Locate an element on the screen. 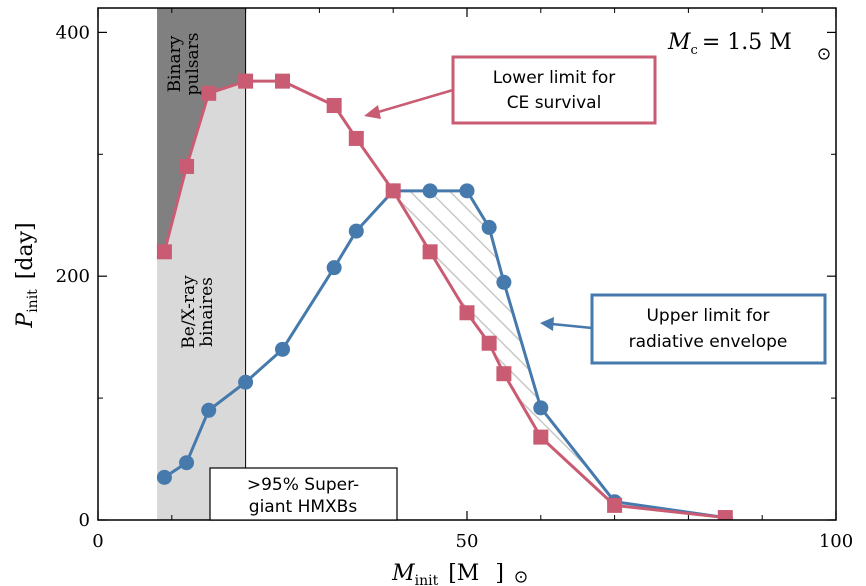  upper-limit-arrow is located at coordinates (572, 326).